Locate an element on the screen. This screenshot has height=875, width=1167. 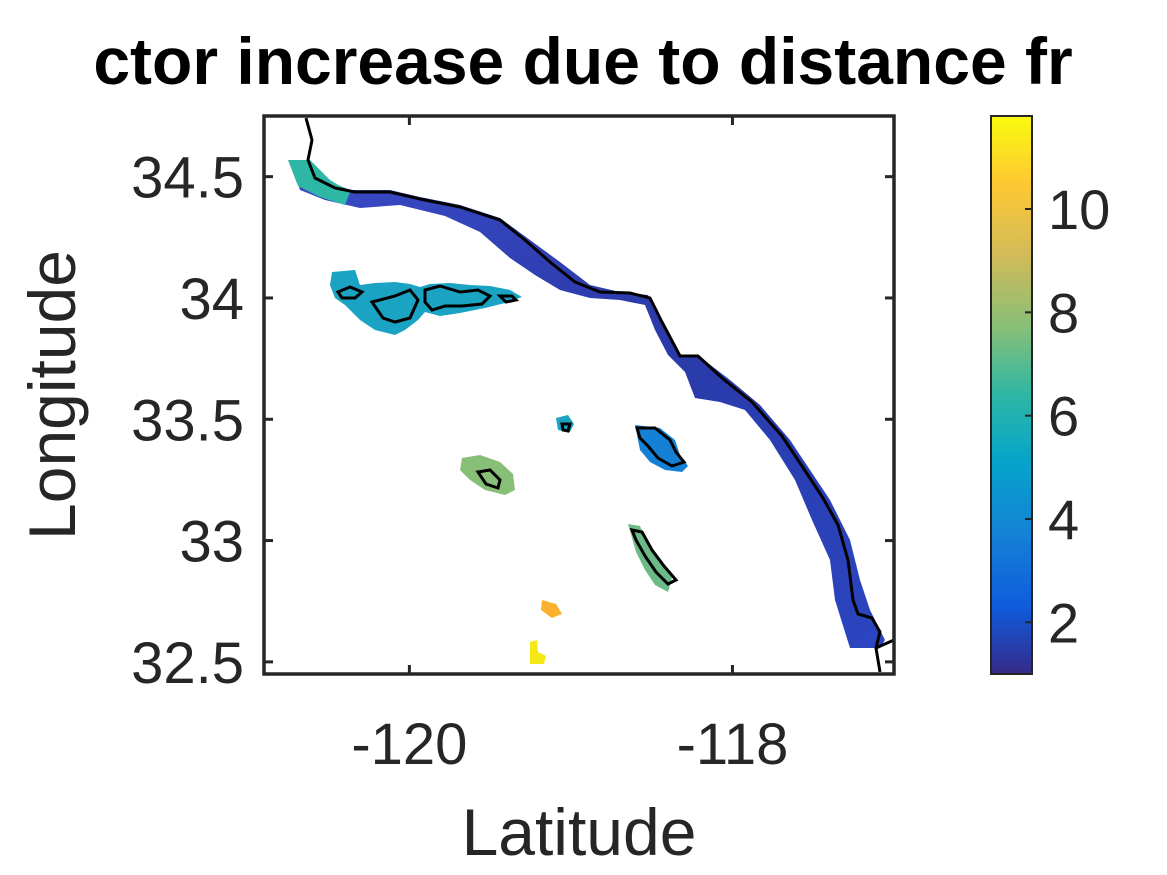
x-tick-label: -118 is located at coordinates (733, 744).